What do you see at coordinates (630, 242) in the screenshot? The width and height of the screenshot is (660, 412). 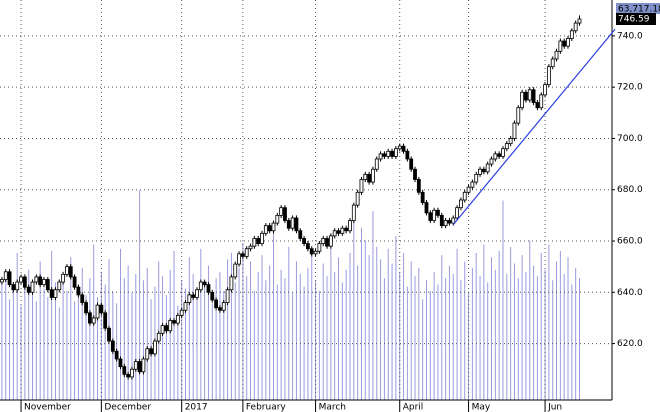 I see `y-tick-label: 660.0` at bounding box center [630, 242].